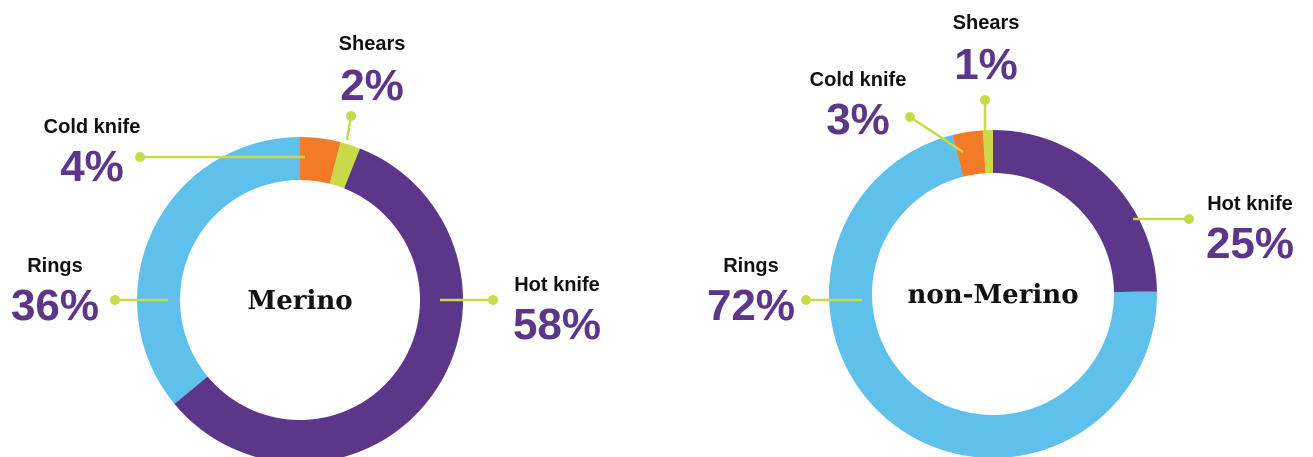  What do you see at coordinates (299, 301) in the screenshot?
I see `chart-center-title: Merino` at bounding box center [299, 301].